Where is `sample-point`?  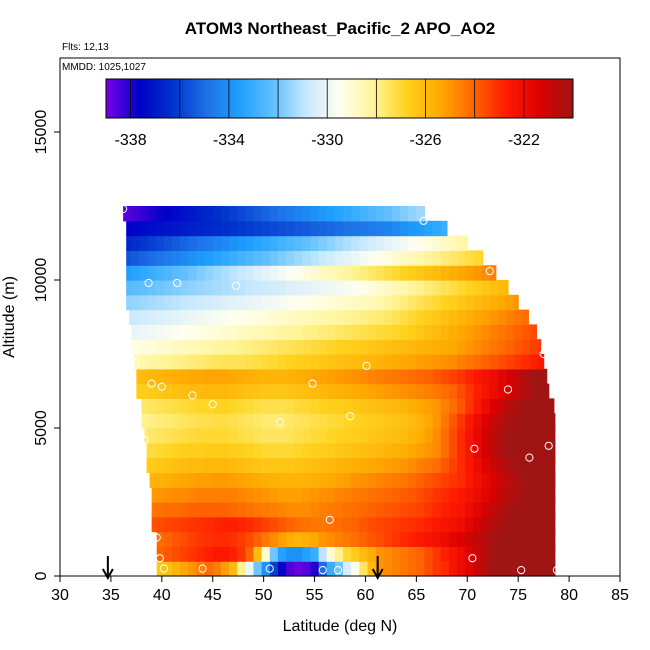
sample-point is located at coordinates (350, 416).